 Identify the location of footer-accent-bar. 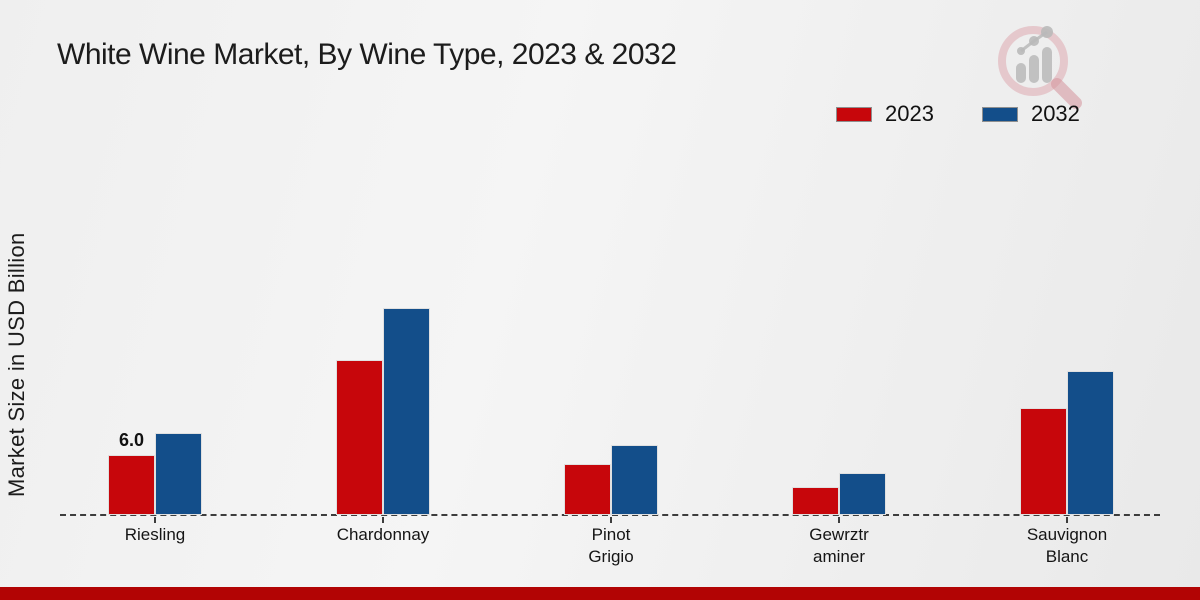
(600, 593).